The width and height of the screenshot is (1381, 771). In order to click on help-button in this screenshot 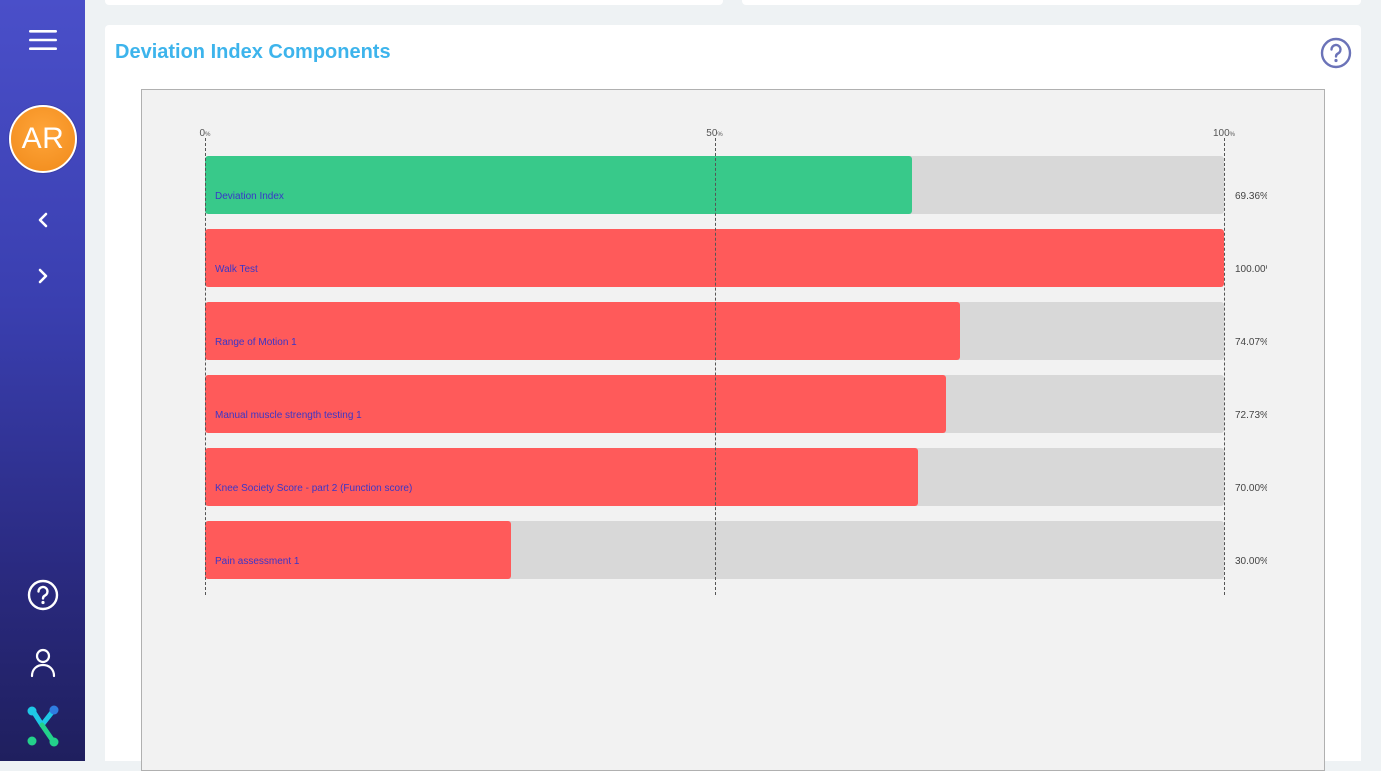, I will do `click(42, 595)`.